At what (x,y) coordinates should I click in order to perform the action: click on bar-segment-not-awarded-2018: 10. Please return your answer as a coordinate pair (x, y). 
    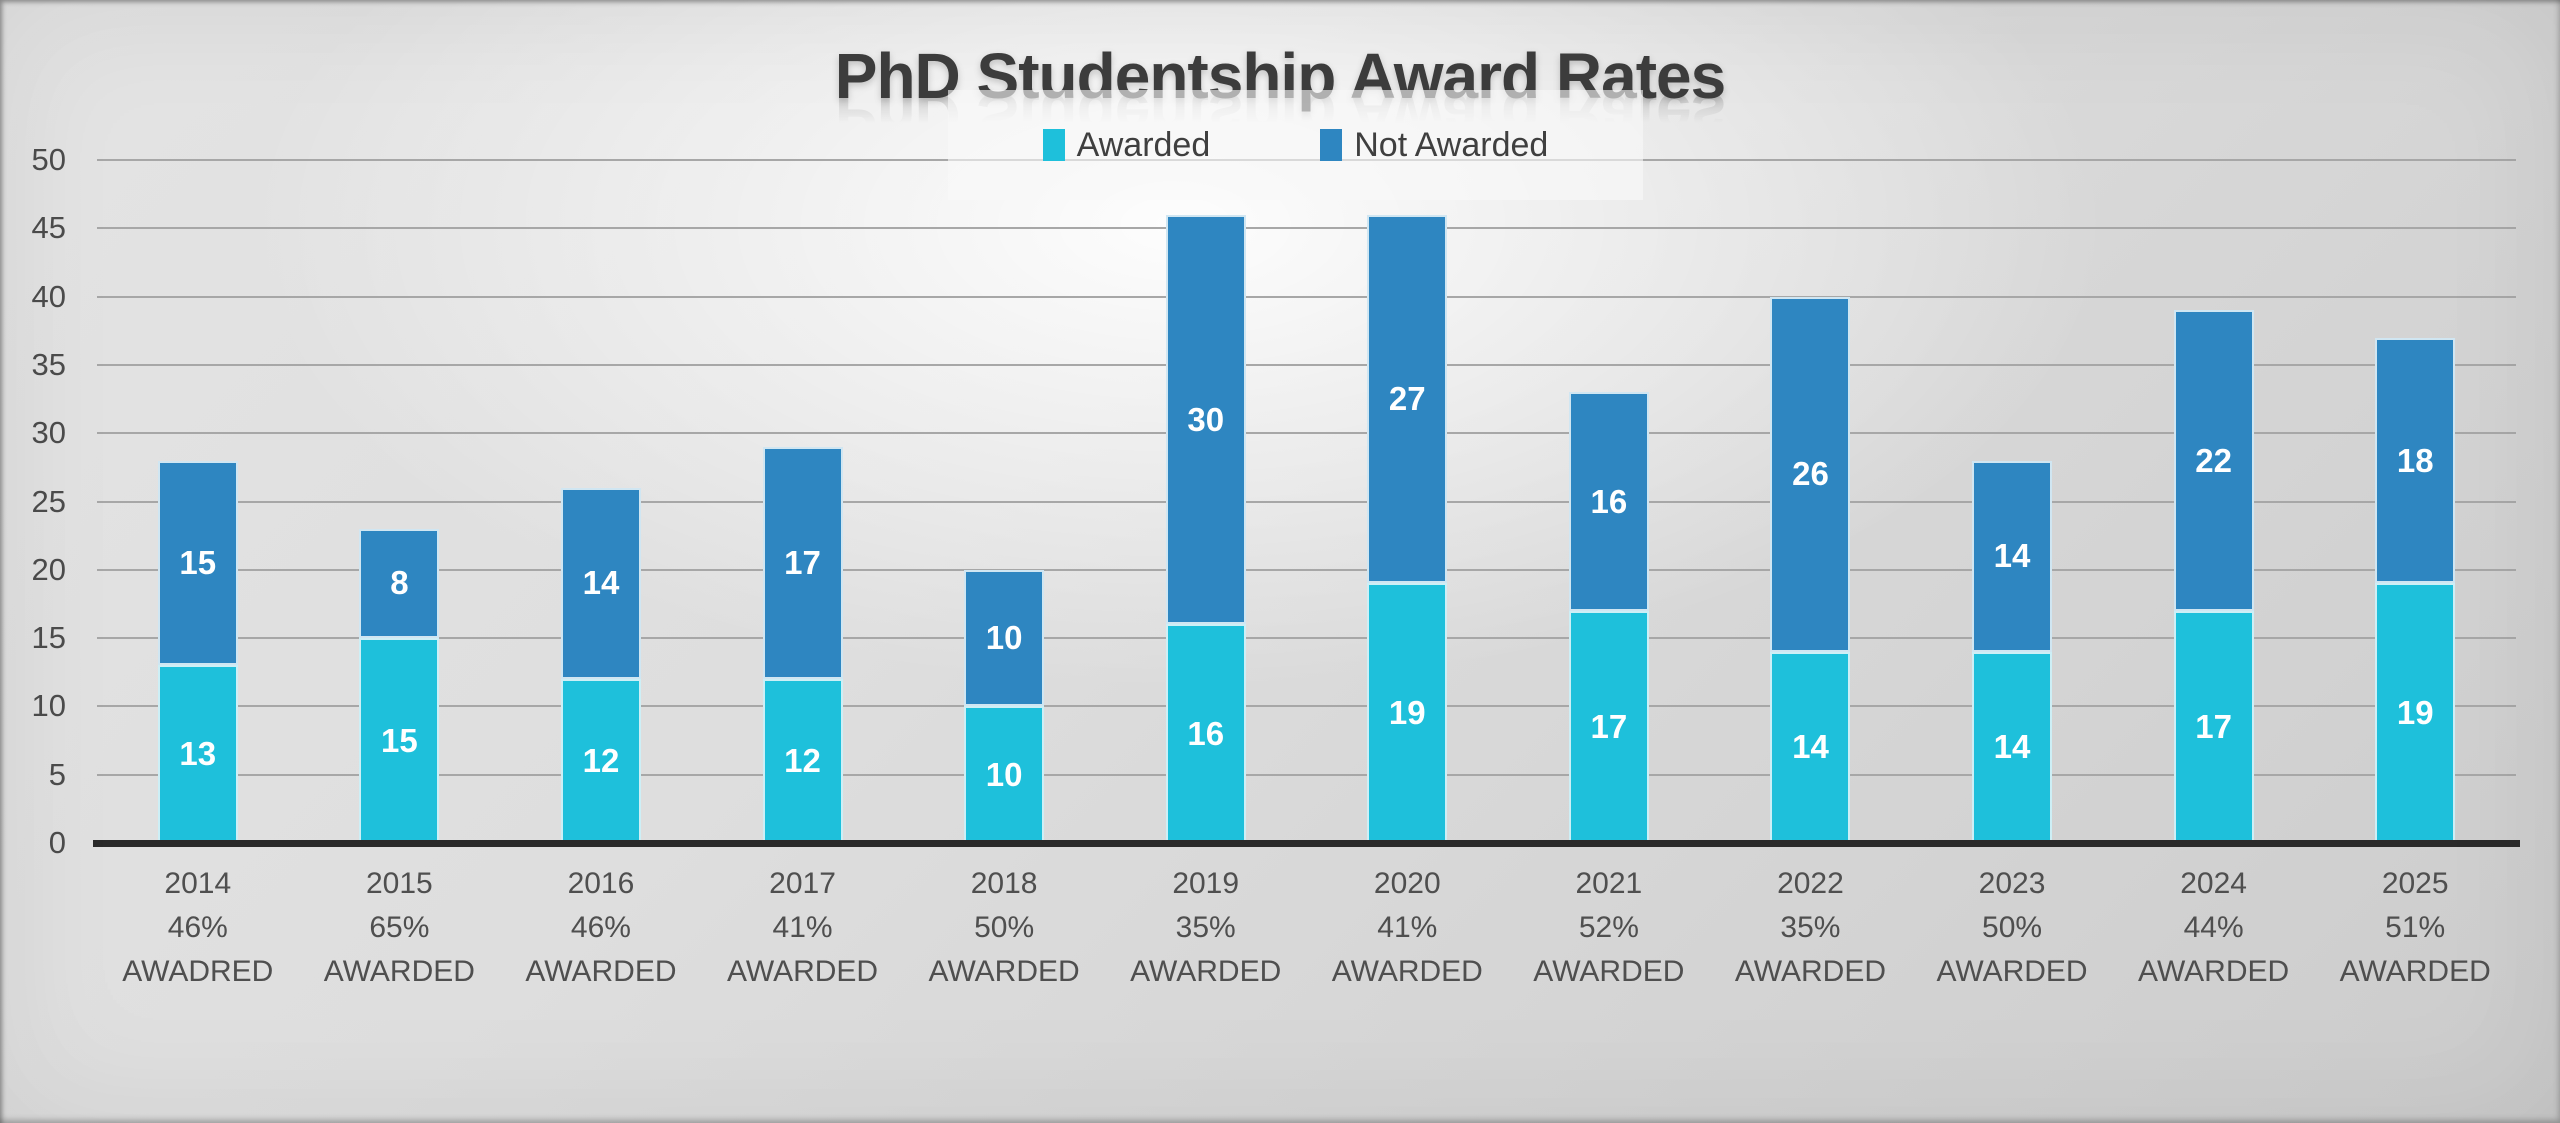
    Looking at the image, I should click on (1004, 638).